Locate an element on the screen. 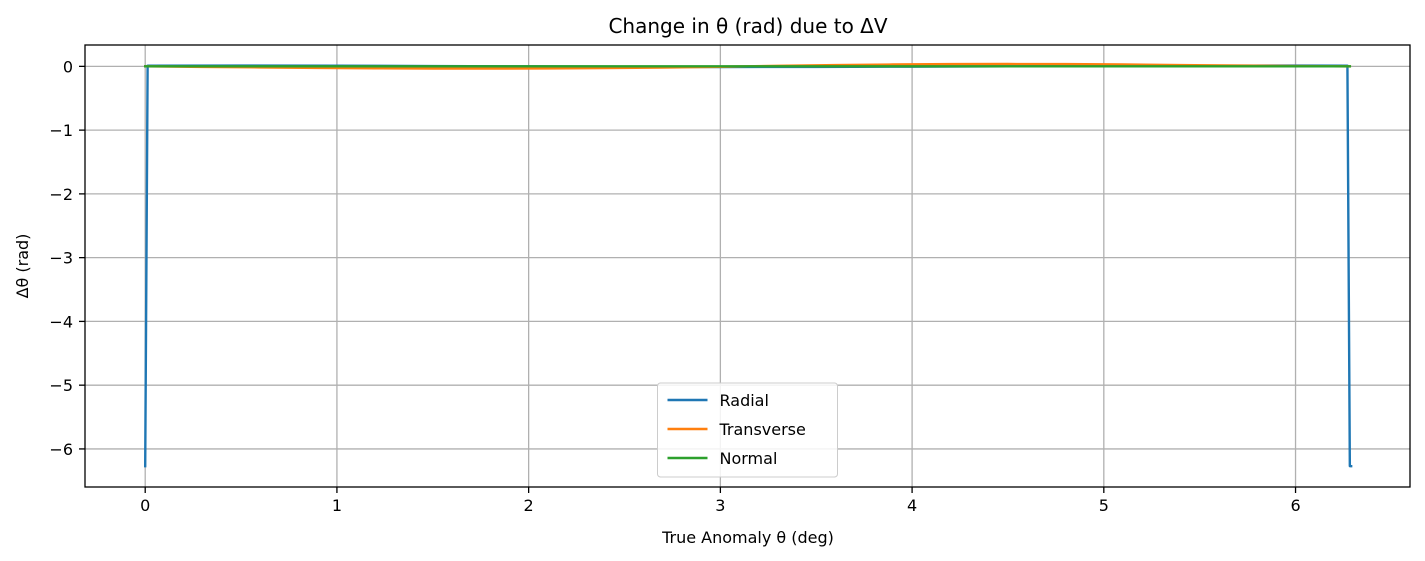  x-tick-label: 6 is located at coordinates (1295, 505).